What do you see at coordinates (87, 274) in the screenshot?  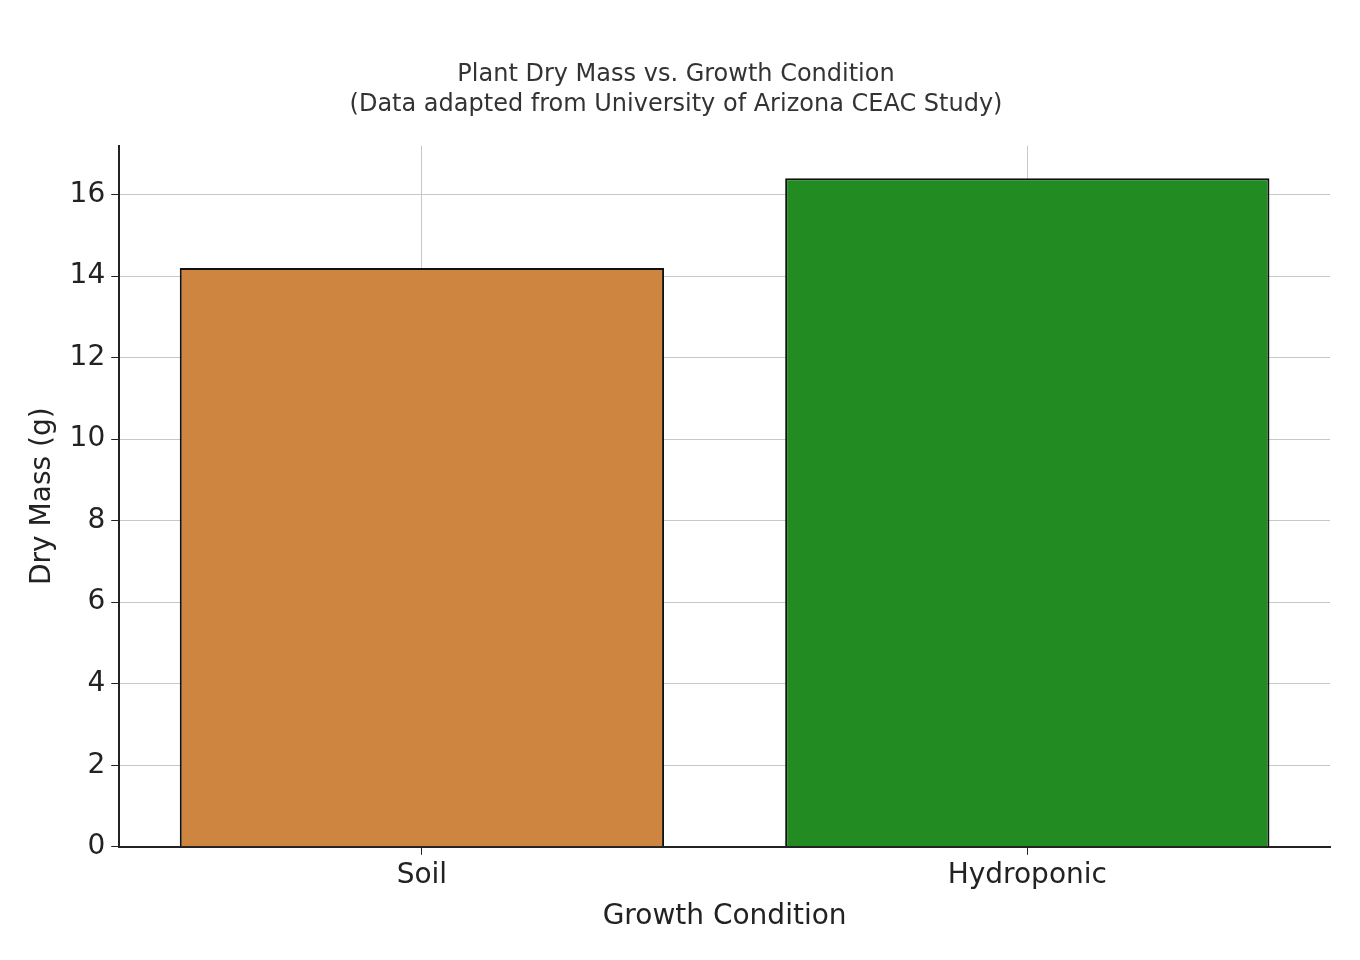 I see `y-tick-label: 14` at bounding box center [87, 274].